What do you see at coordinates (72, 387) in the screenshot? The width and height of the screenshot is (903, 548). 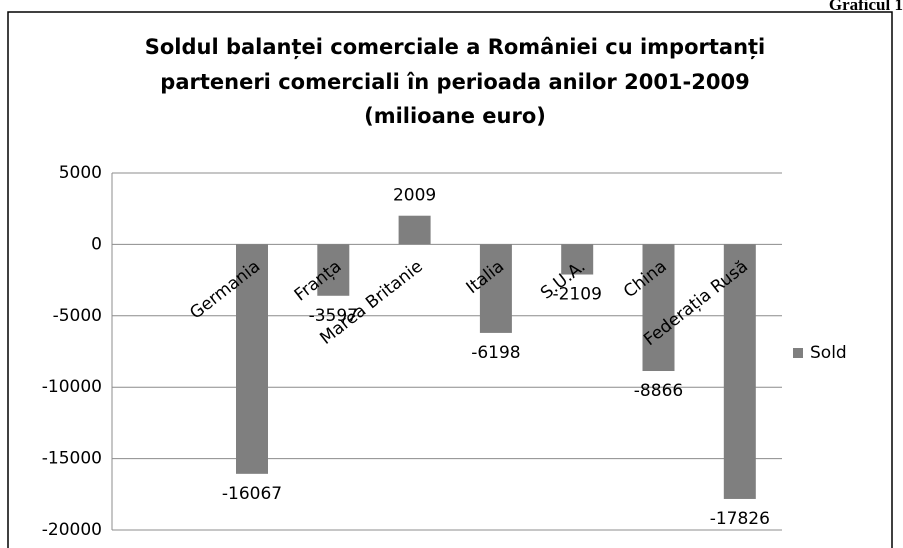 I see `y-tick-label: -10000` at bounding box center [72, 387].